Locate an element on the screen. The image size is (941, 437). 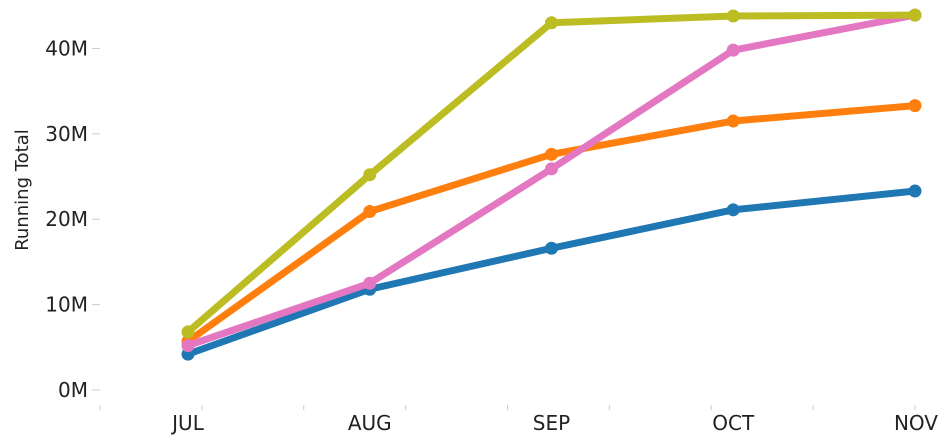
y-tick-label: 20M is located at coordinates (66, 219).